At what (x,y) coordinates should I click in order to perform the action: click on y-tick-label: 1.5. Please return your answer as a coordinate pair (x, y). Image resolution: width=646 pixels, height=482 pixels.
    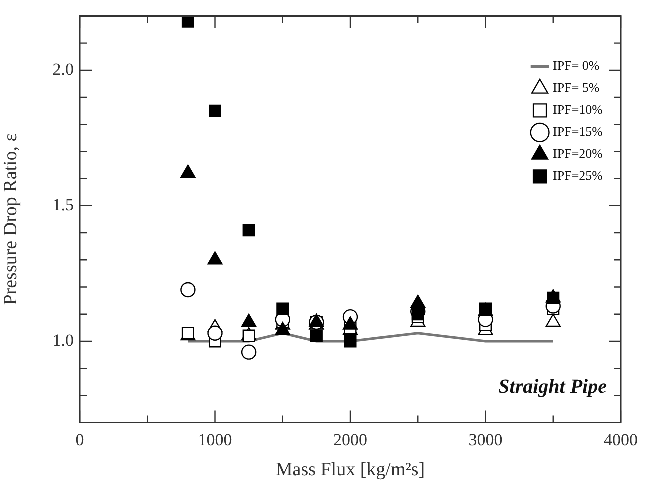
    Looking at the image, I should click on (63, 204).